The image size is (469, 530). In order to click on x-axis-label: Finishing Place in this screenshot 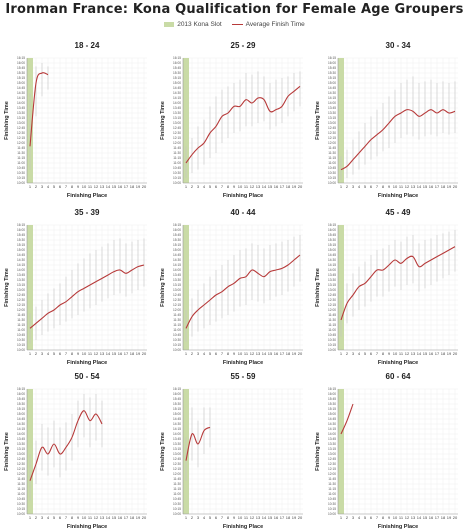, I will do `click(87, 363)`.